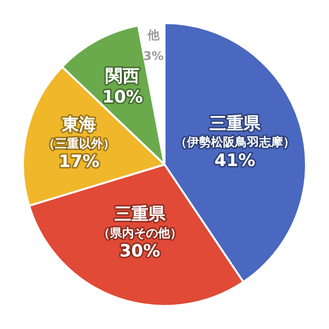 The height and width of the screenshot is (329, 329). What do you see at coordinates (153, 35) in the screenshot?
I see `slice-label: 他` at bounding box center [153, 35].